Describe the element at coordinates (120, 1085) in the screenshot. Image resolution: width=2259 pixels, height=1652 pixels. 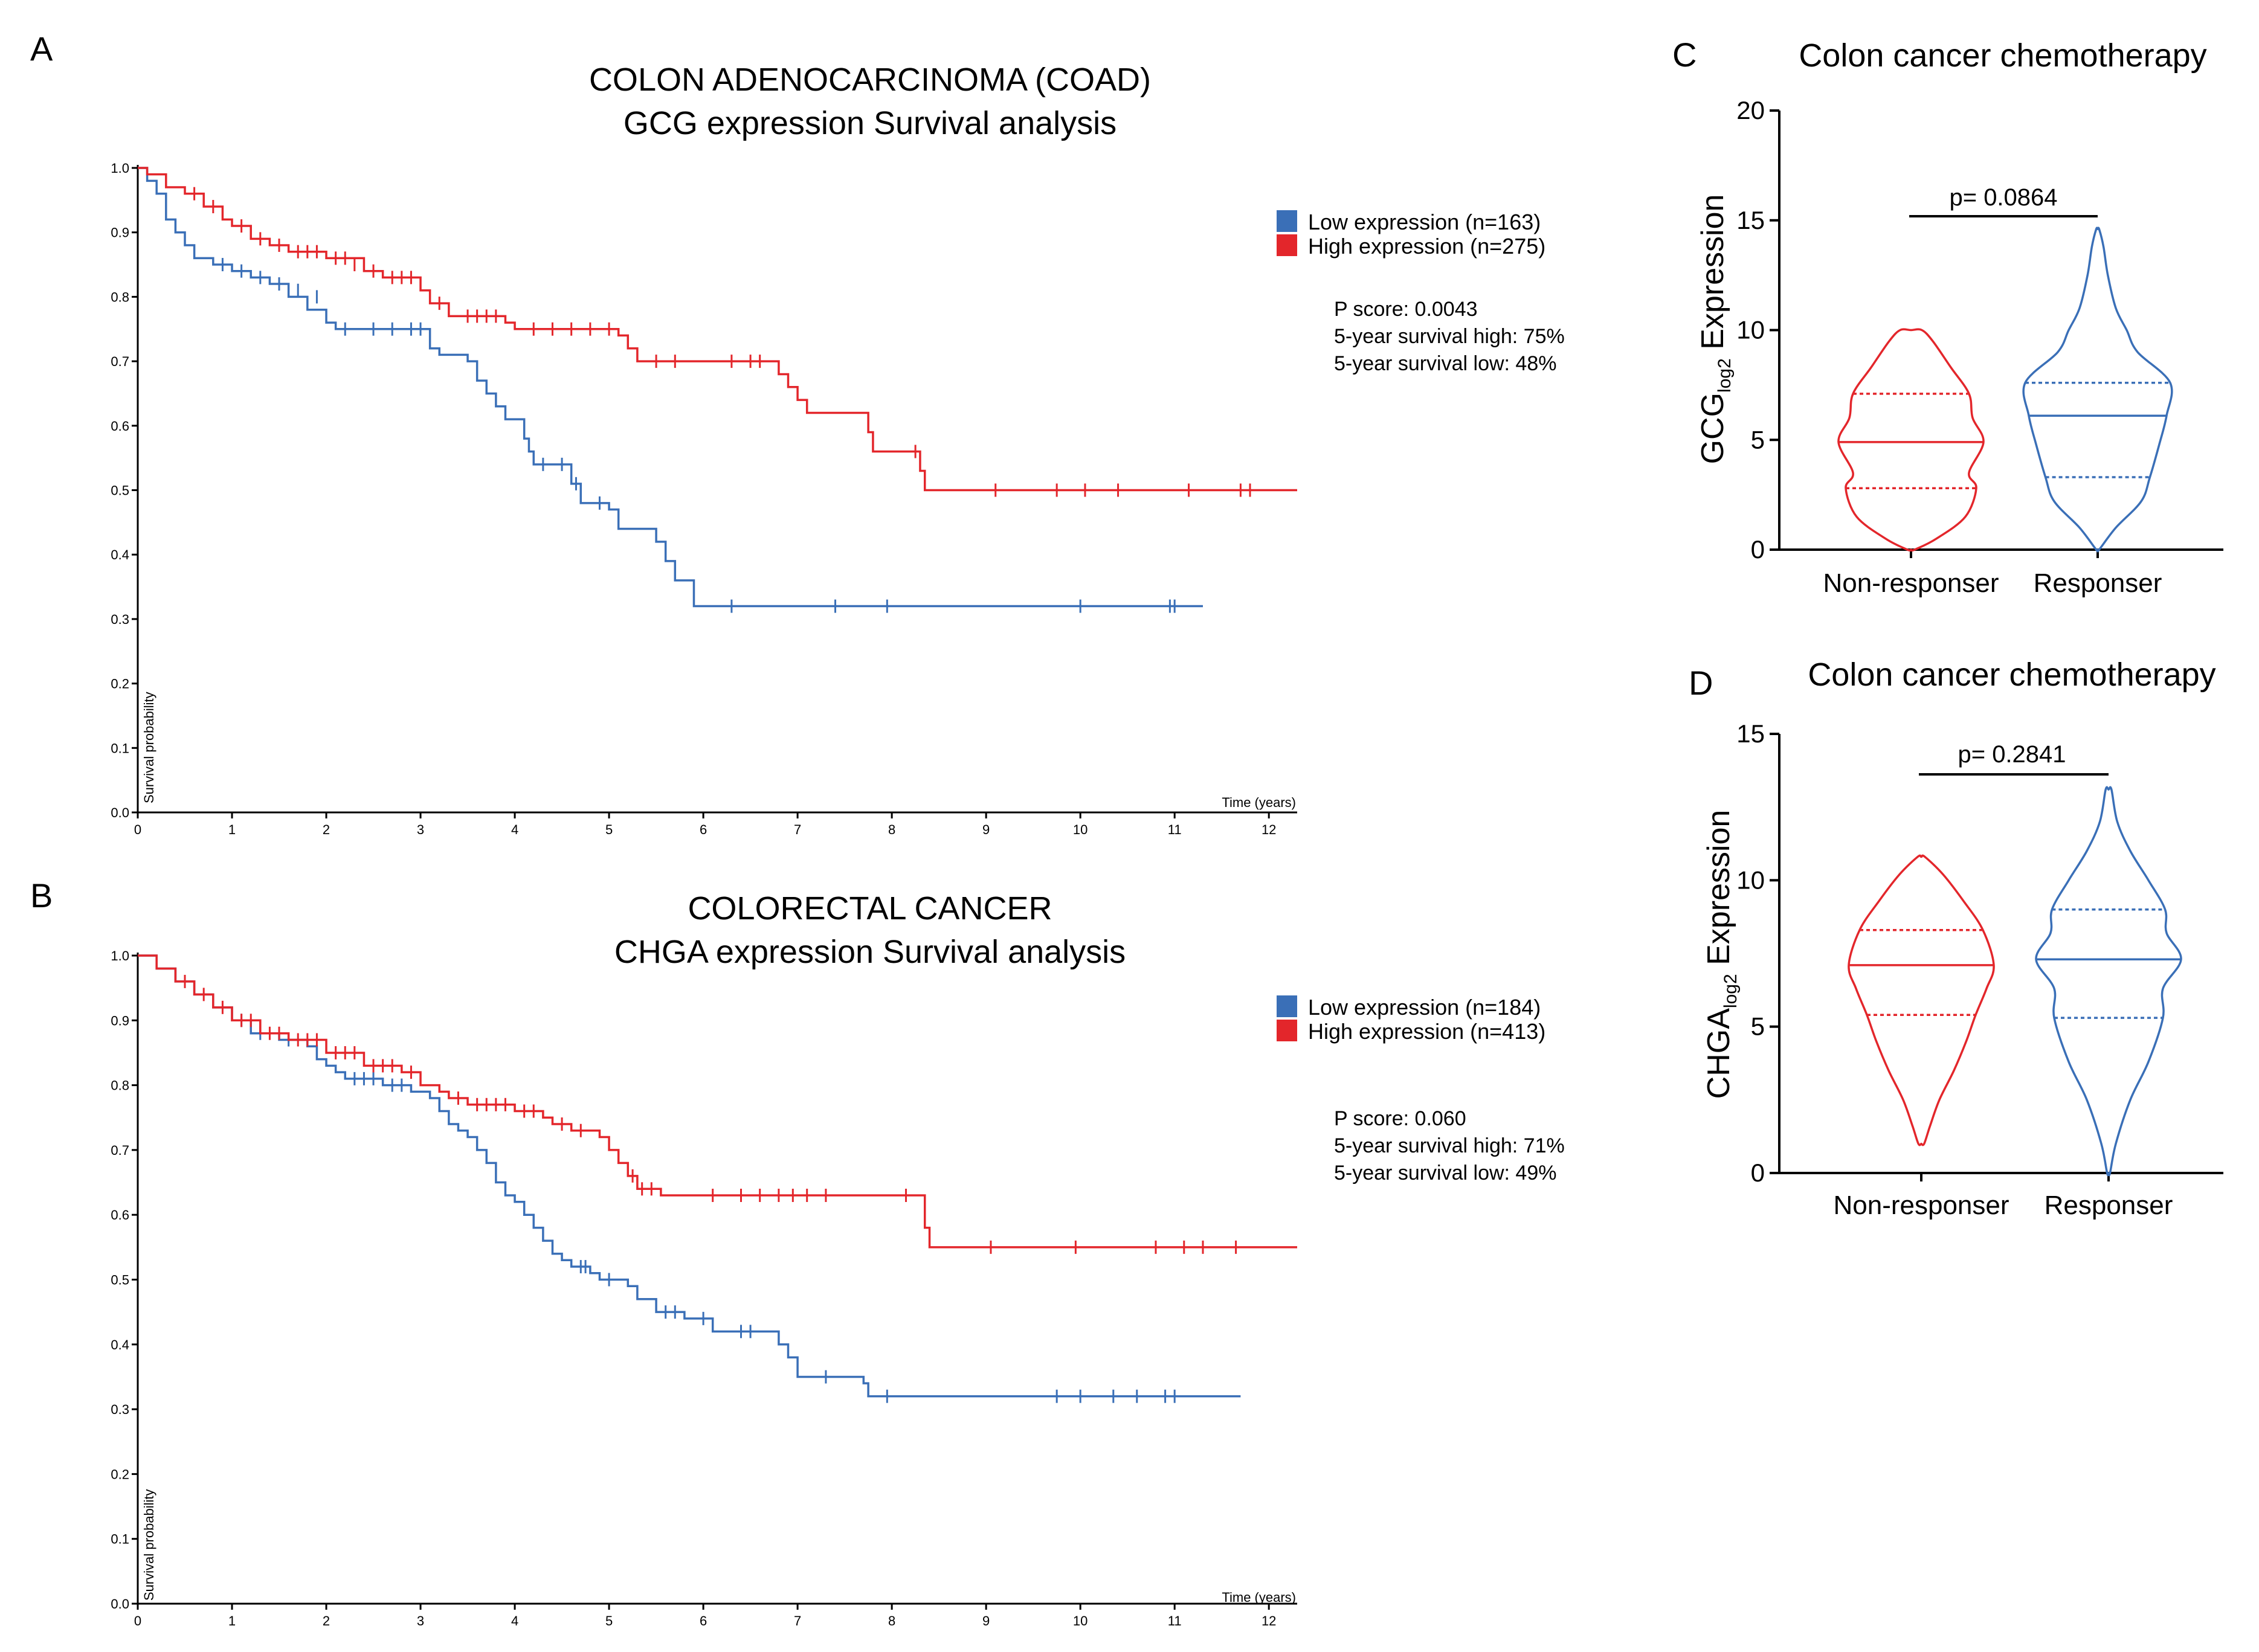
I see `panel-b-y-tick-label: 0.8` at that location.